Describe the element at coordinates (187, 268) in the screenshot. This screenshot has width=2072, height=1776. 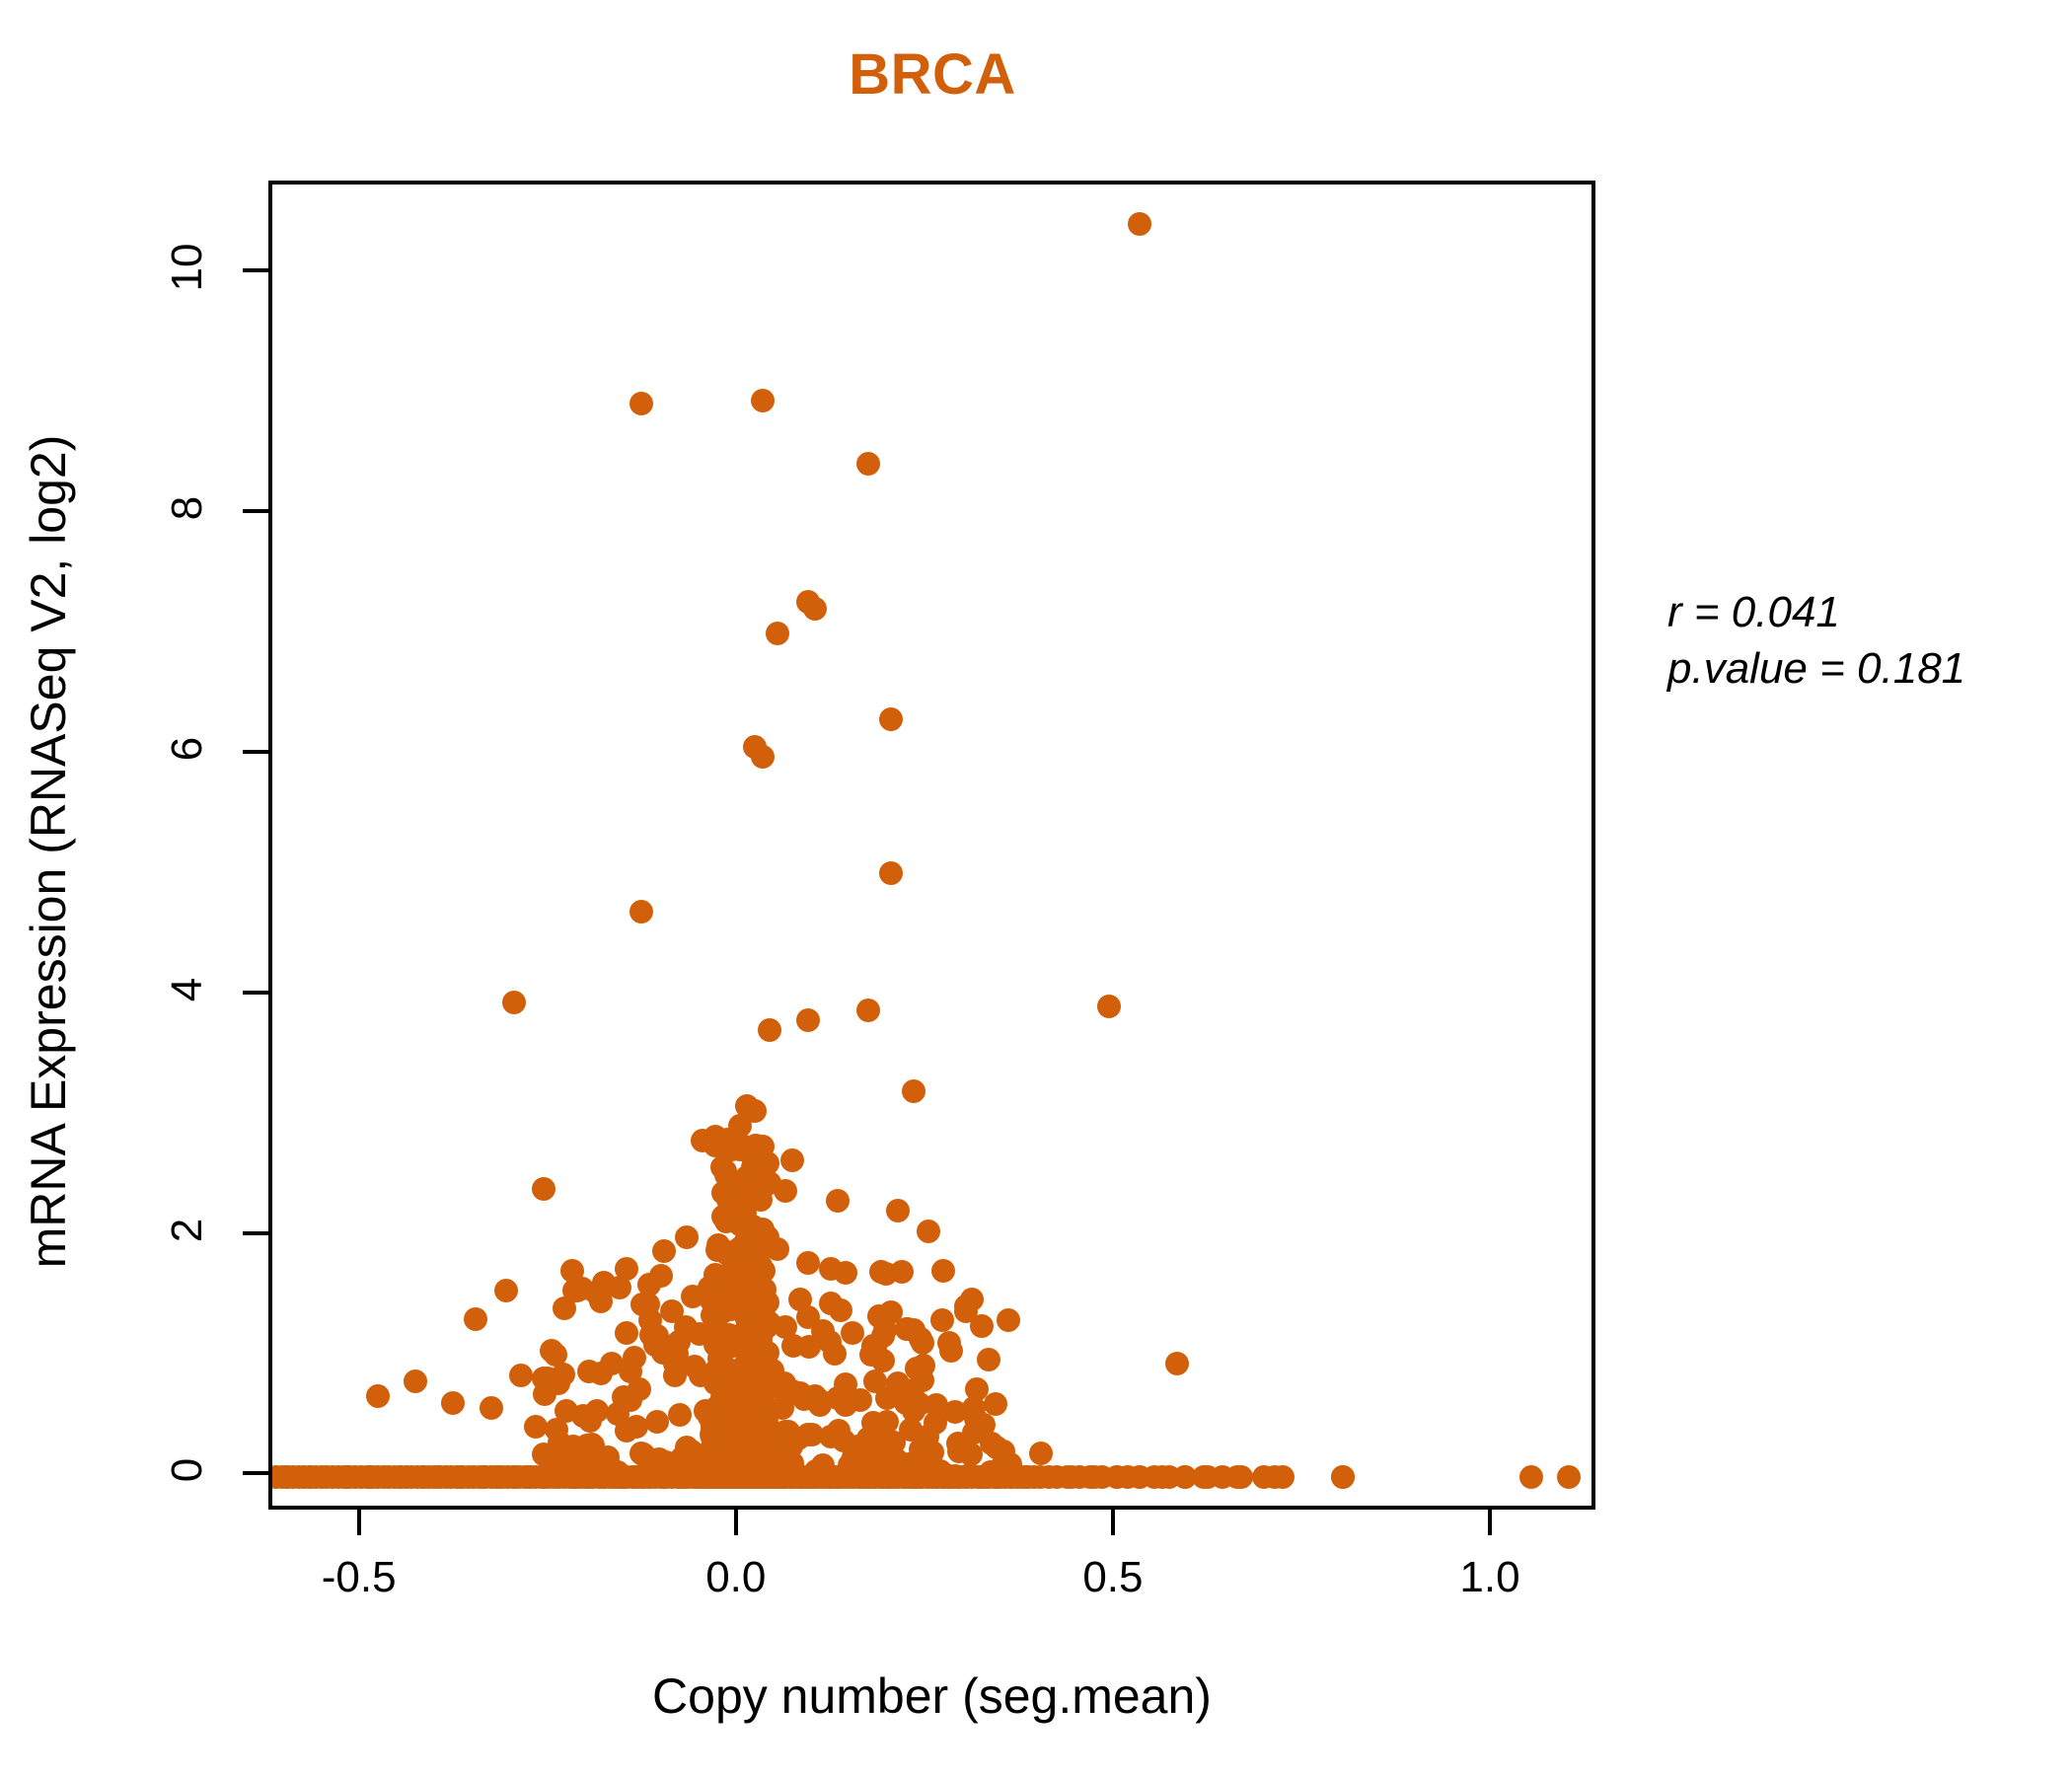
I see `y-tick-label: 10` at that location.